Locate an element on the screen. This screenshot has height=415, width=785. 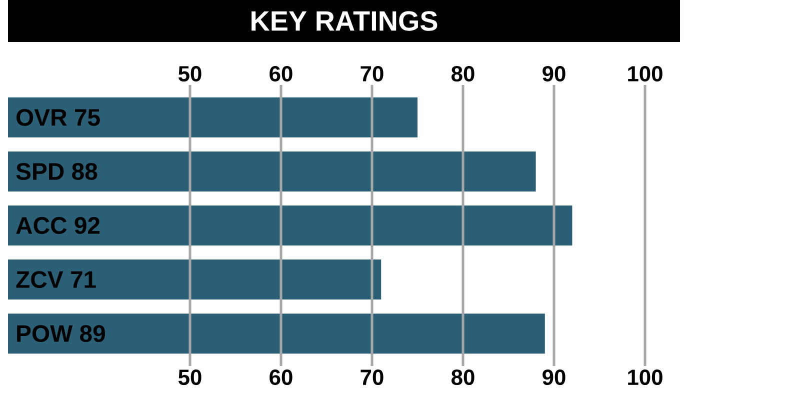
x2-tick-label: 50 is located at coordinates (190, 378).